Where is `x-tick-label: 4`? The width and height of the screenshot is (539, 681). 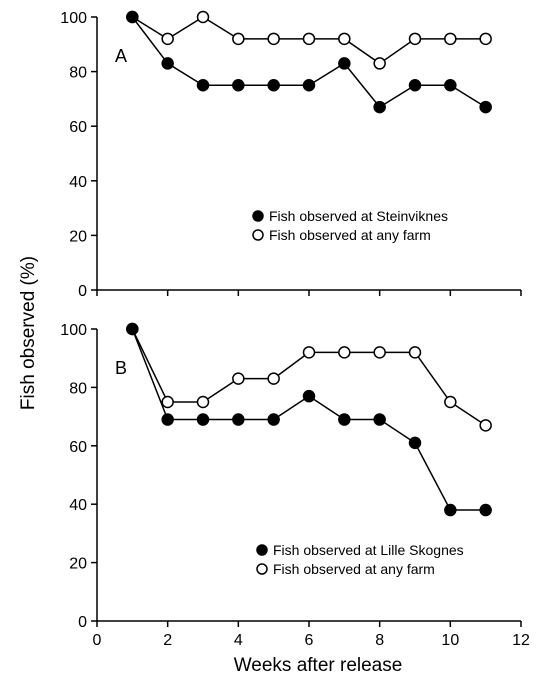 x-tick-label: 4 is located at coordinates (238, 640).